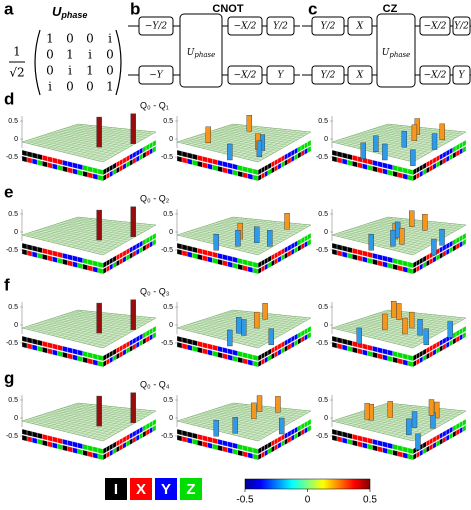 The width and height of the screenshot is (471, 510). What do you see at coordinates (241, 492) in the screenshot?
I see `legend: I X Y Z -0.5 0 0.5` at bounding box center [241, 492].